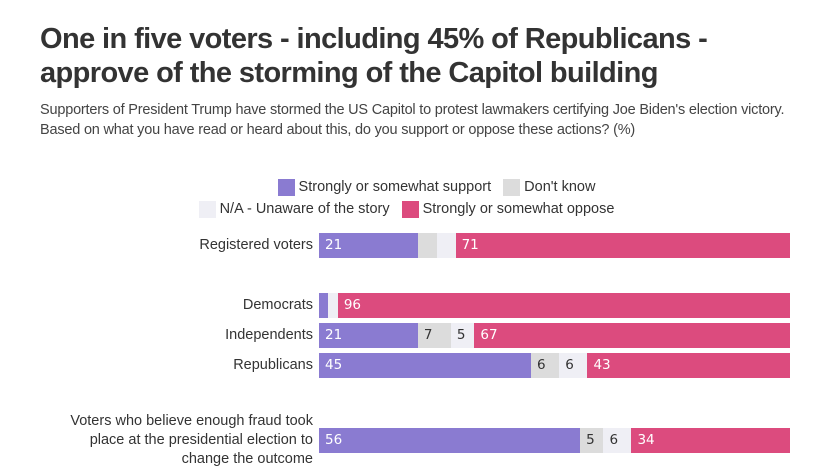  Describe the element at coordinates (560, 187) in the screenshot. I see `legend-label-dont-know: Don't know` at that location.